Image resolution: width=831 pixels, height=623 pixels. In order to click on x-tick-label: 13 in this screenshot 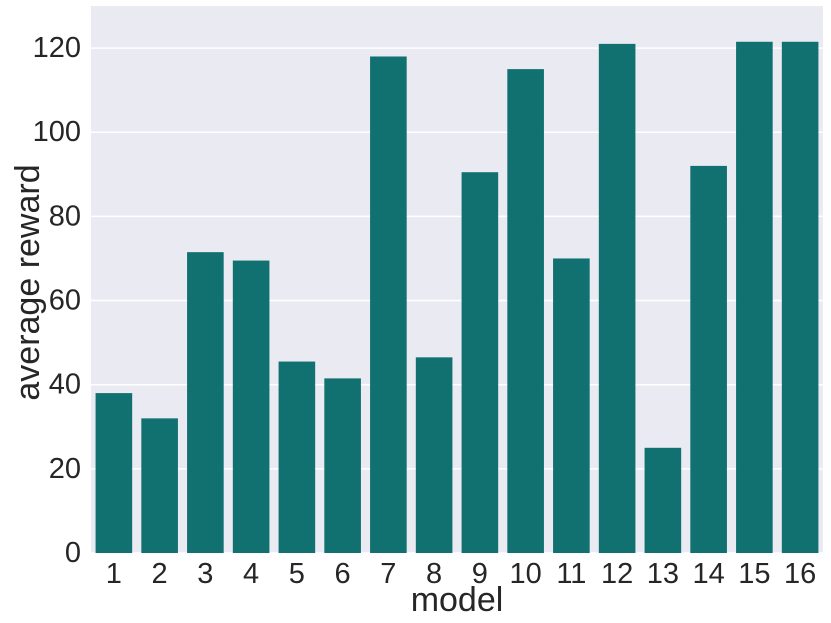, I will do `click(663, 574)`.